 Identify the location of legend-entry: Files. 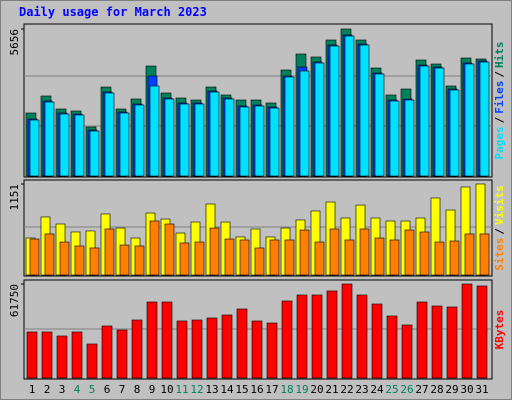
(499, 97).